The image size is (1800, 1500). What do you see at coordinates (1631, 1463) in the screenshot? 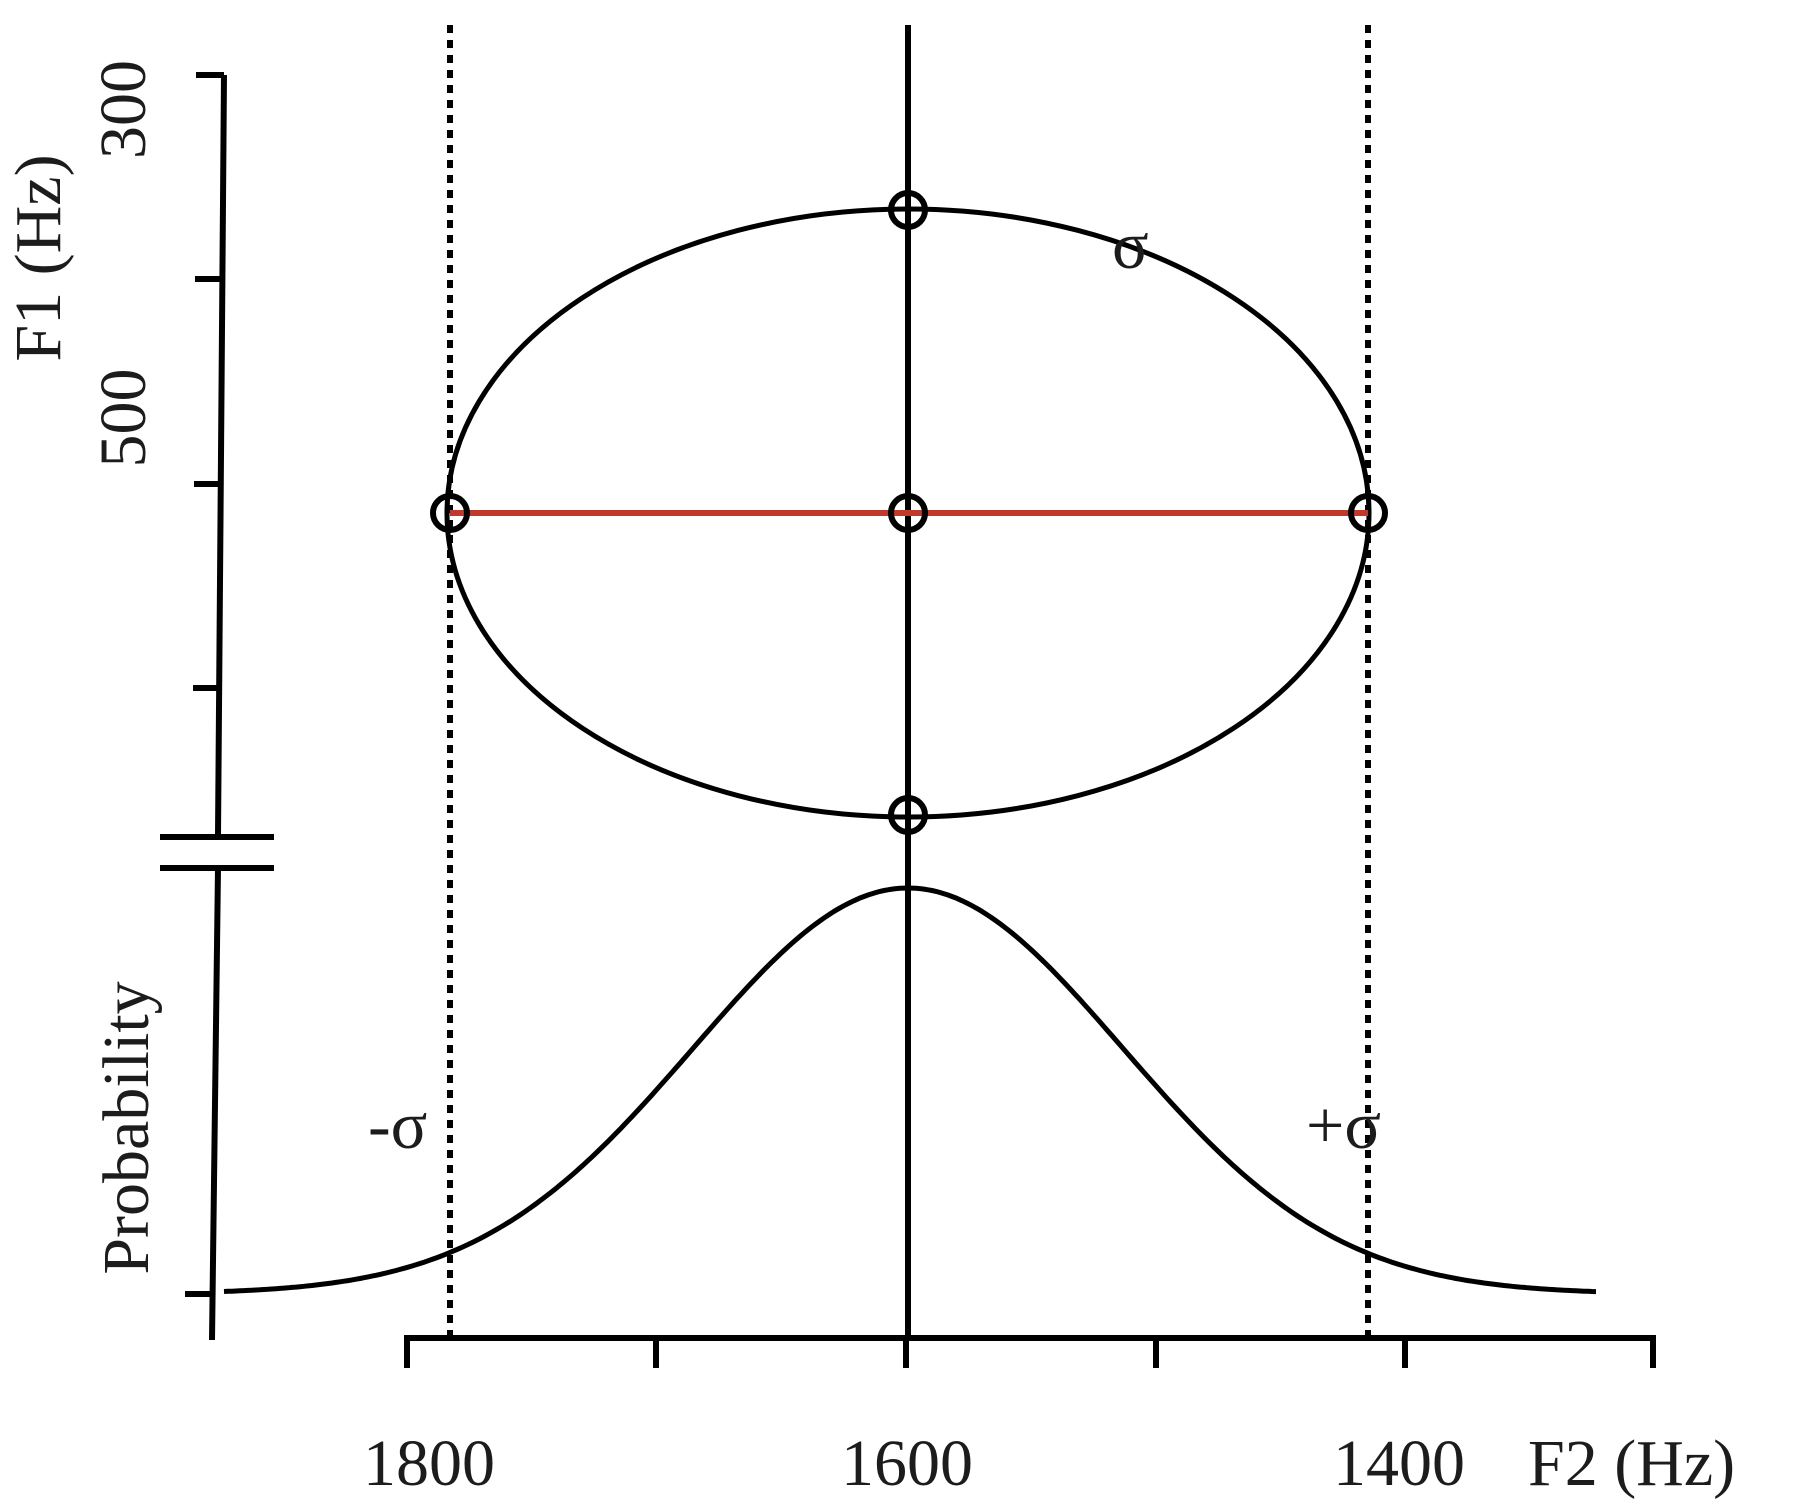
I see `x-axis-title: F2 (Hz)` at bounding box center [1631, 1463].